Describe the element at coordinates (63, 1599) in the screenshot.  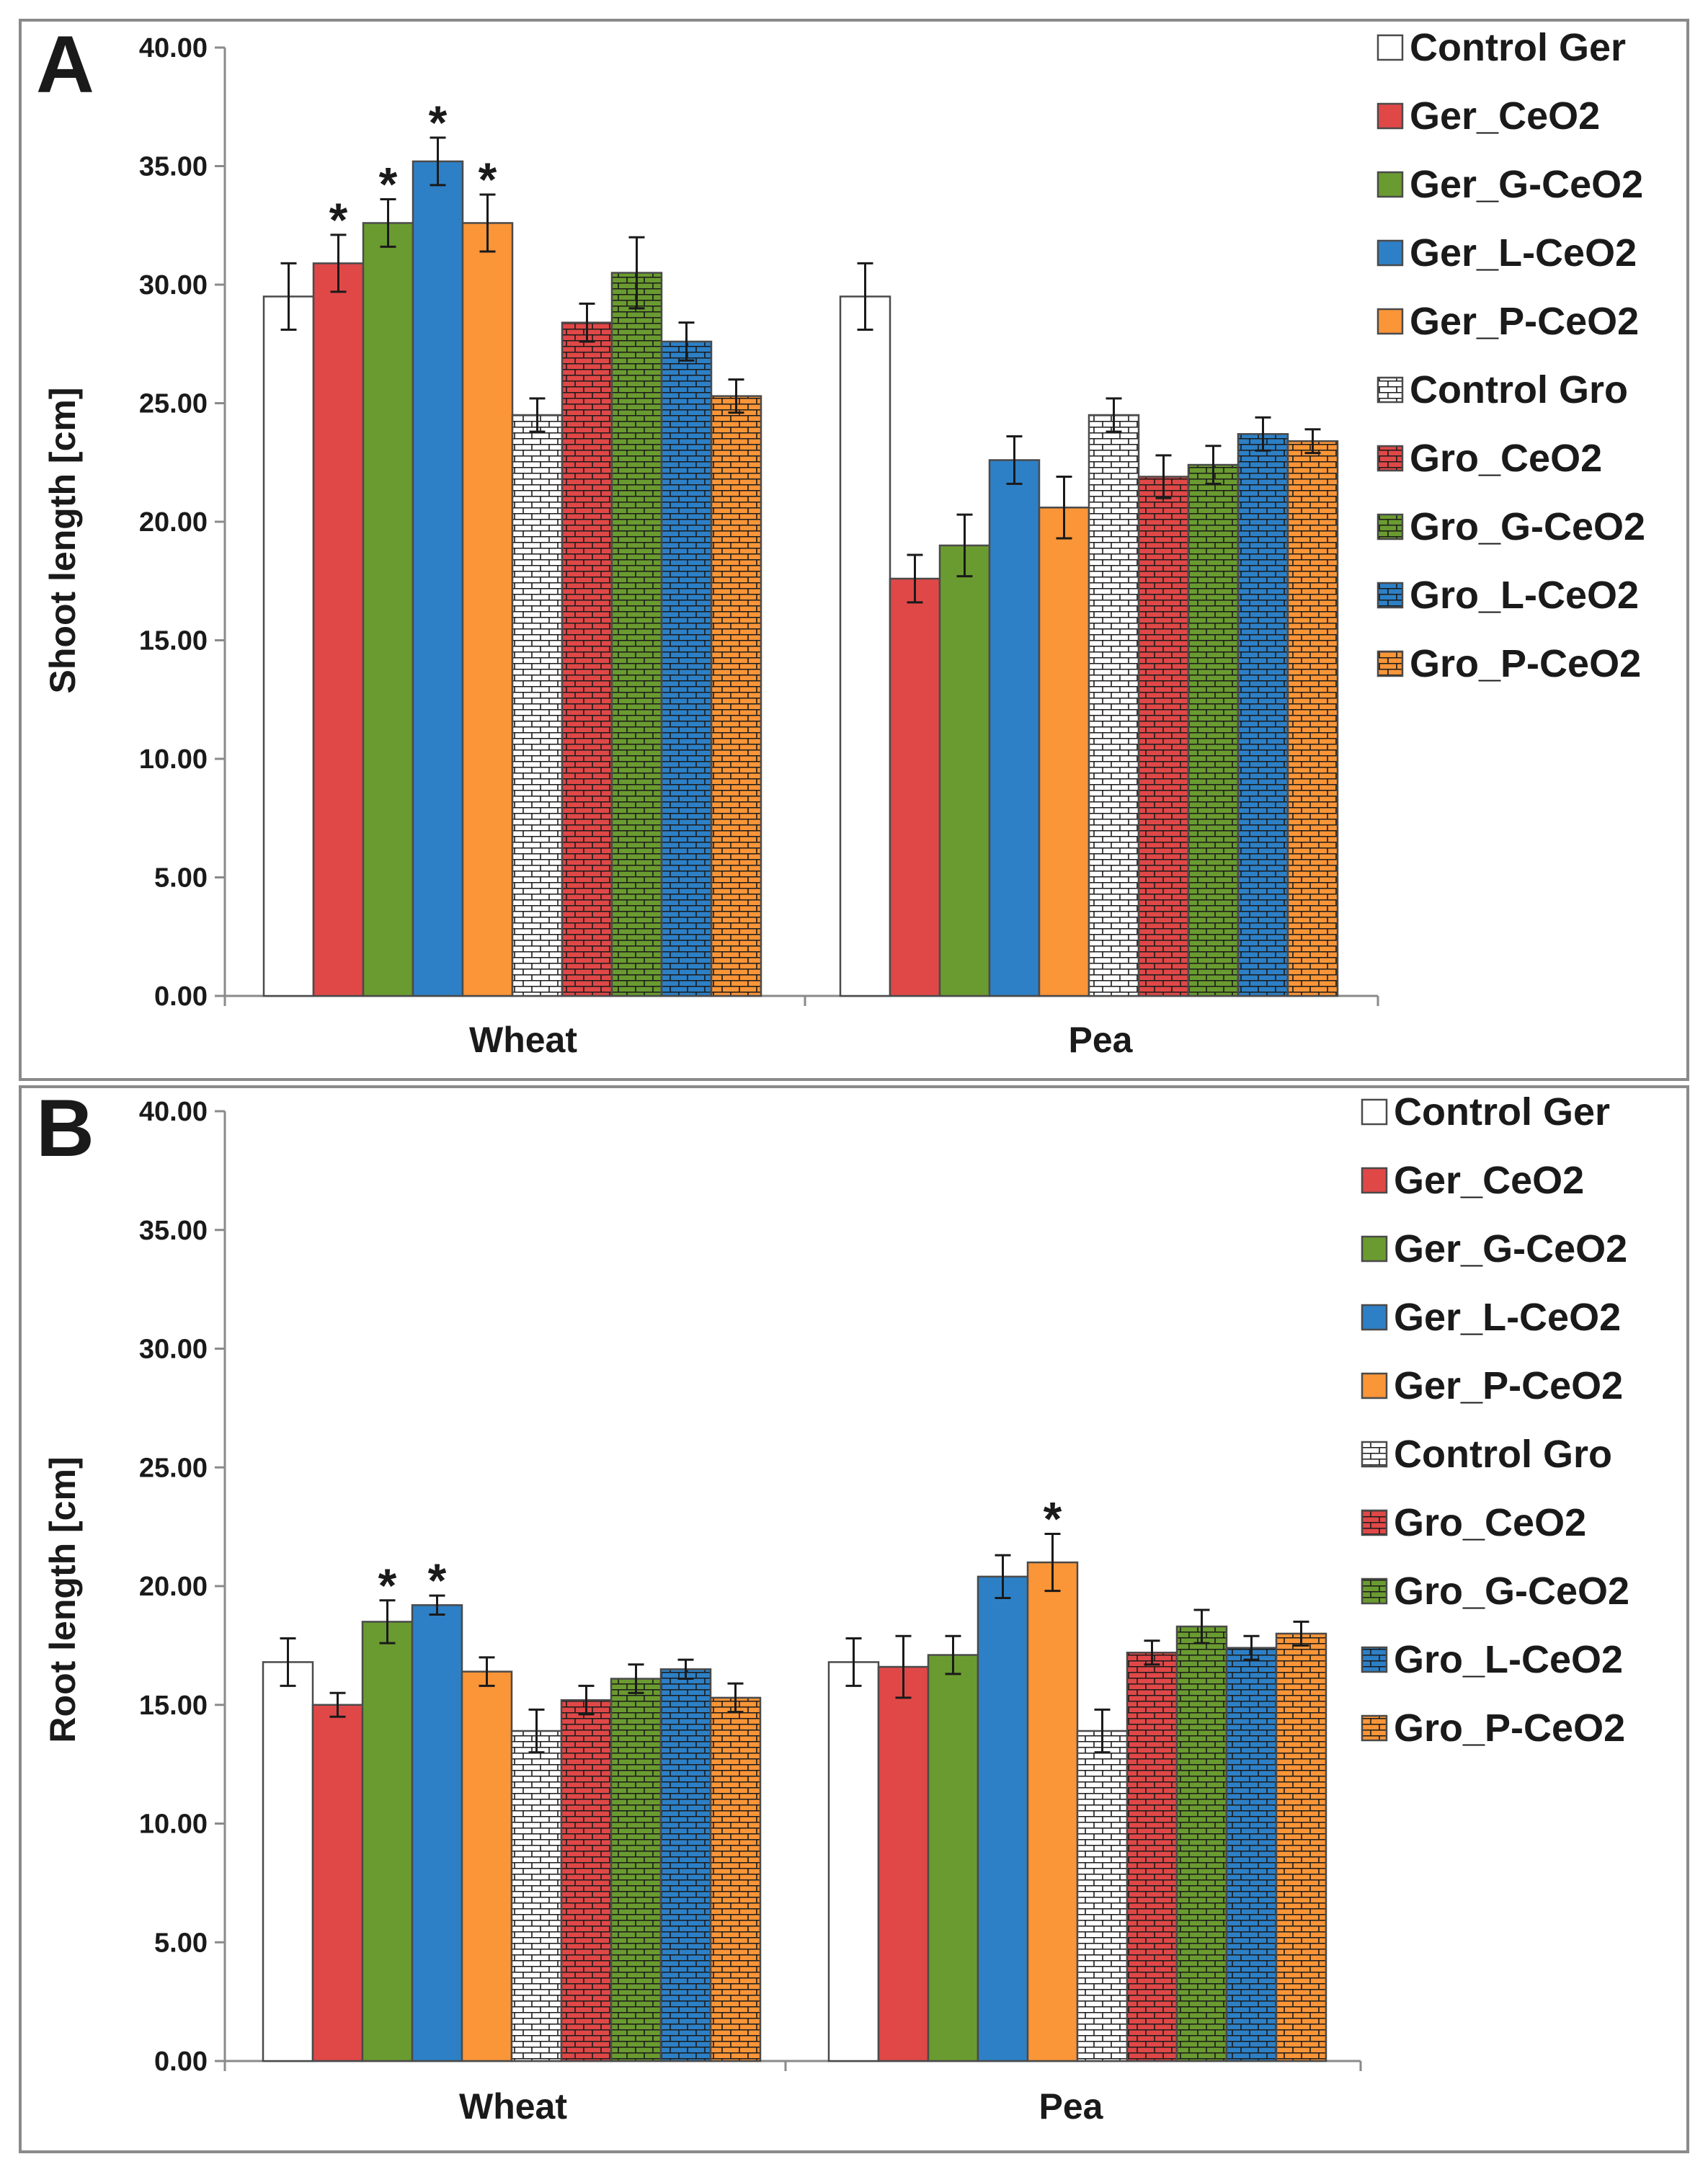
I see `panel-b-y-axis-title: Root length [cm]` at that location.